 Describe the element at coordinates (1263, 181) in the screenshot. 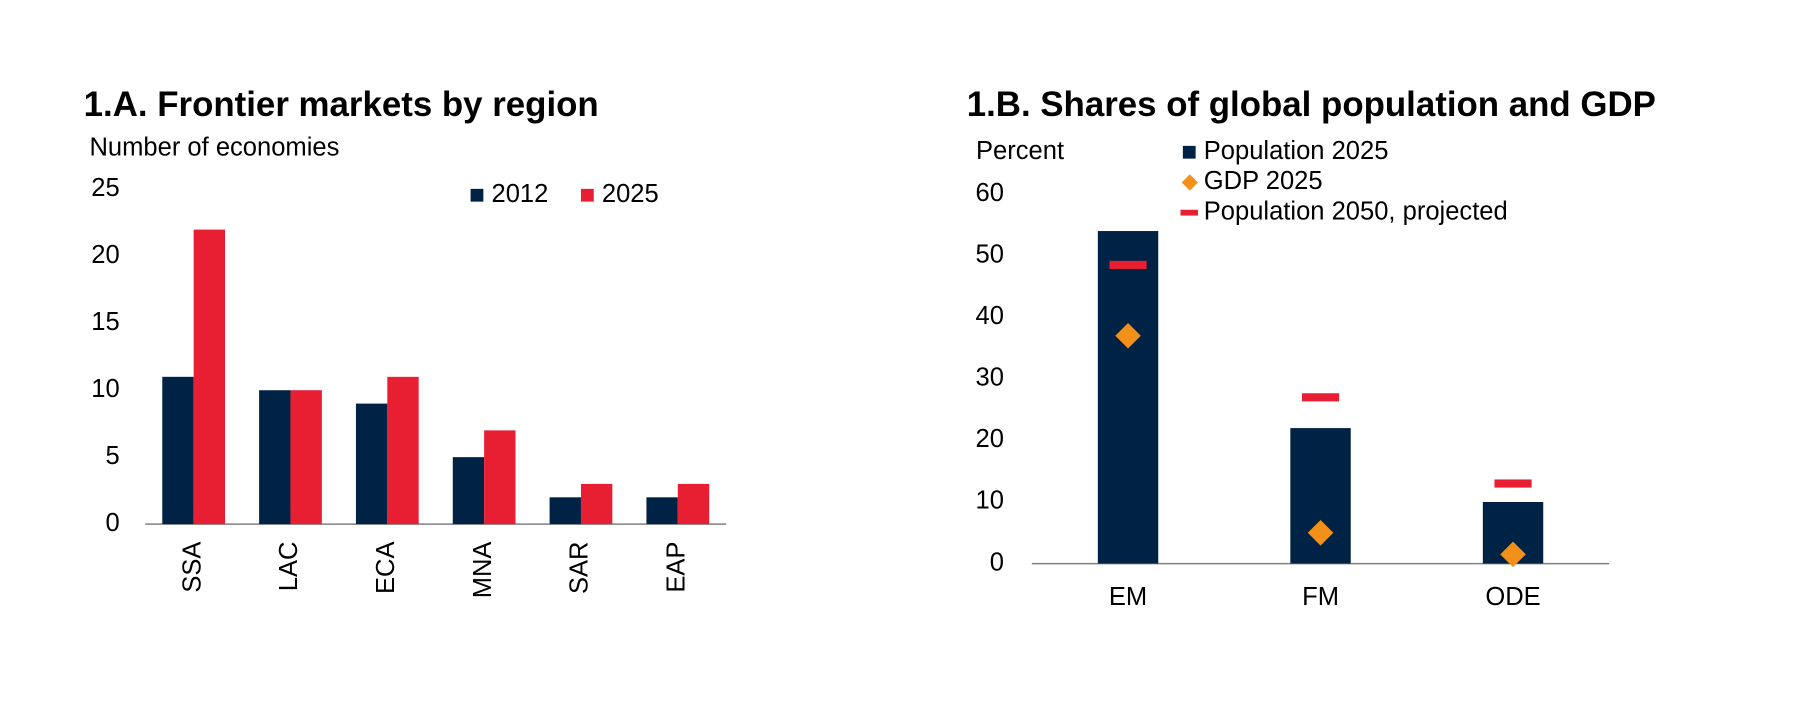

I see `legend-label: GDP 2025` at that location.